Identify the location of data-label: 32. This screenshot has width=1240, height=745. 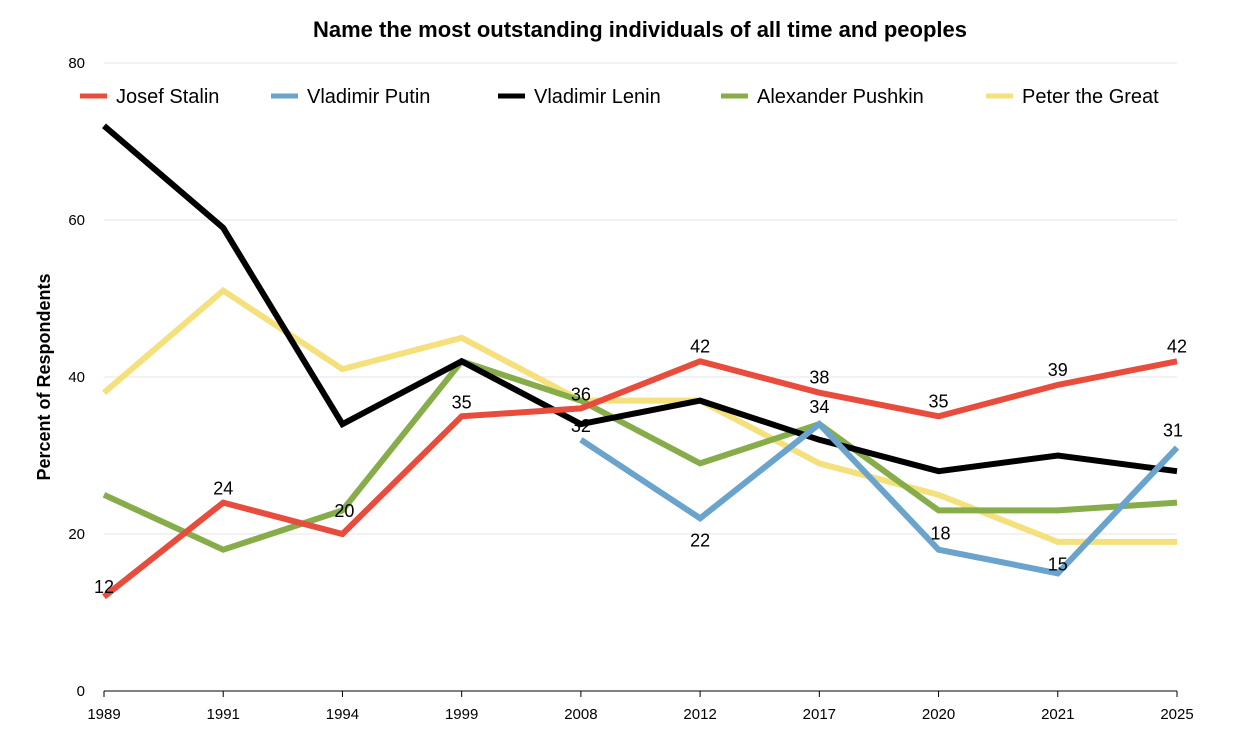
(581, 426).